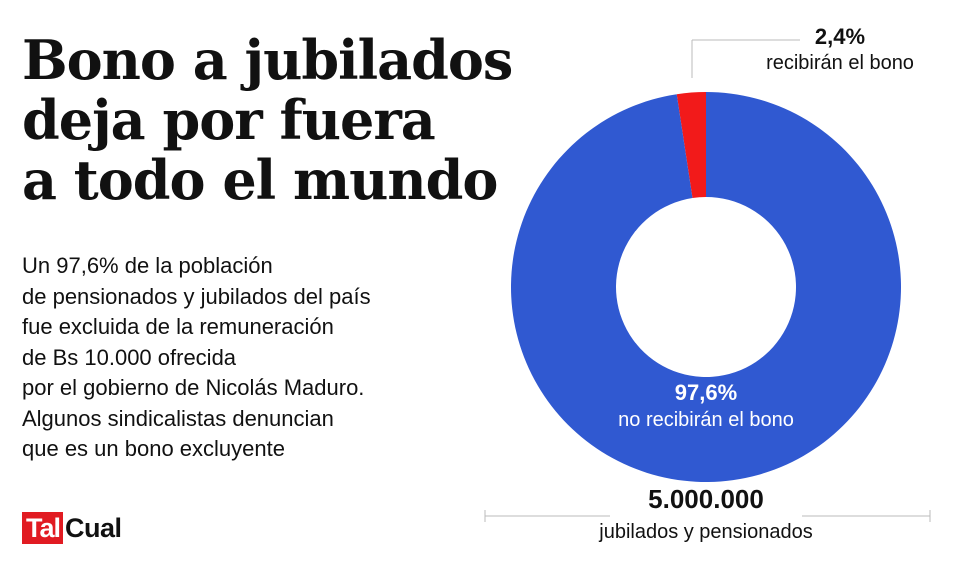 The width and height of the screenshot is (960, 567). What do you see at coordinates (840, 36) in the screenshot?
I see `slice-receive-value-label: 2,4%` at bounding box center [840, 36].